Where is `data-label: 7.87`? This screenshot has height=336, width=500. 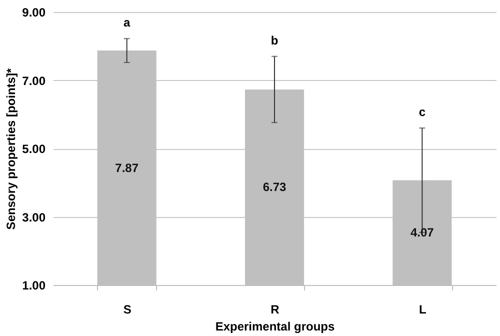 data-label: 7.87 is located at coordinates (127, 167).